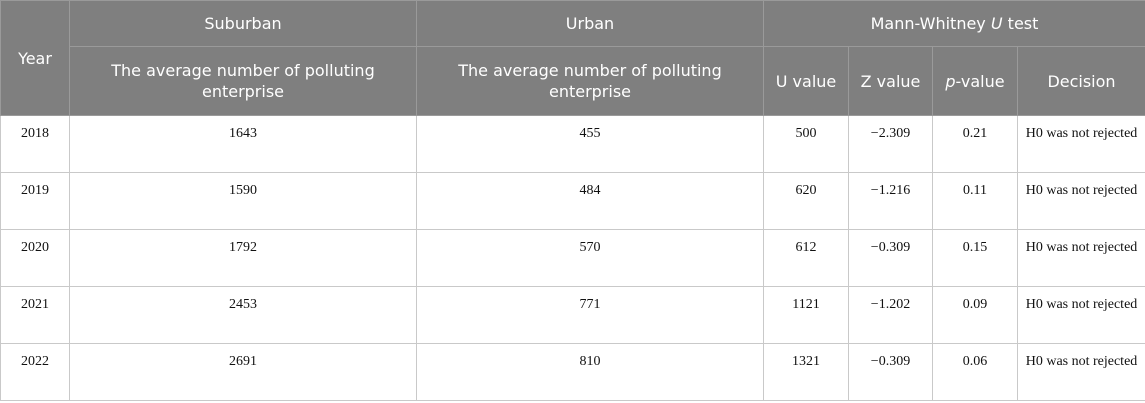 The height and width of the screenshot is (403, 1145). What do you see at coordinates (590, 315) in the screenshot?
I see `cell-urban: 771` at bounding box center [590, 315].